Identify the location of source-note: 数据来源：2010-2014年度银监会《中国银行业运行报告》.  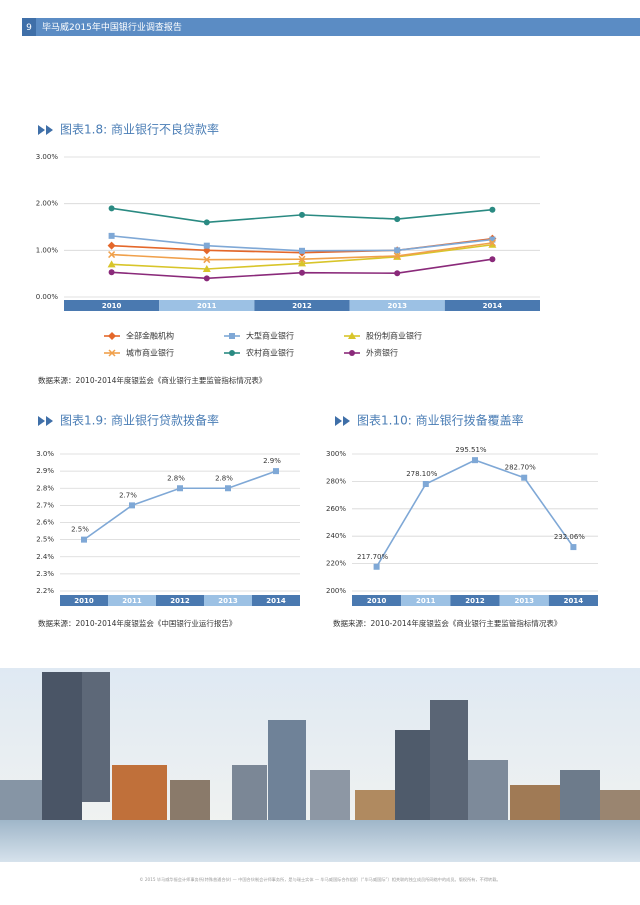
(137, 623).